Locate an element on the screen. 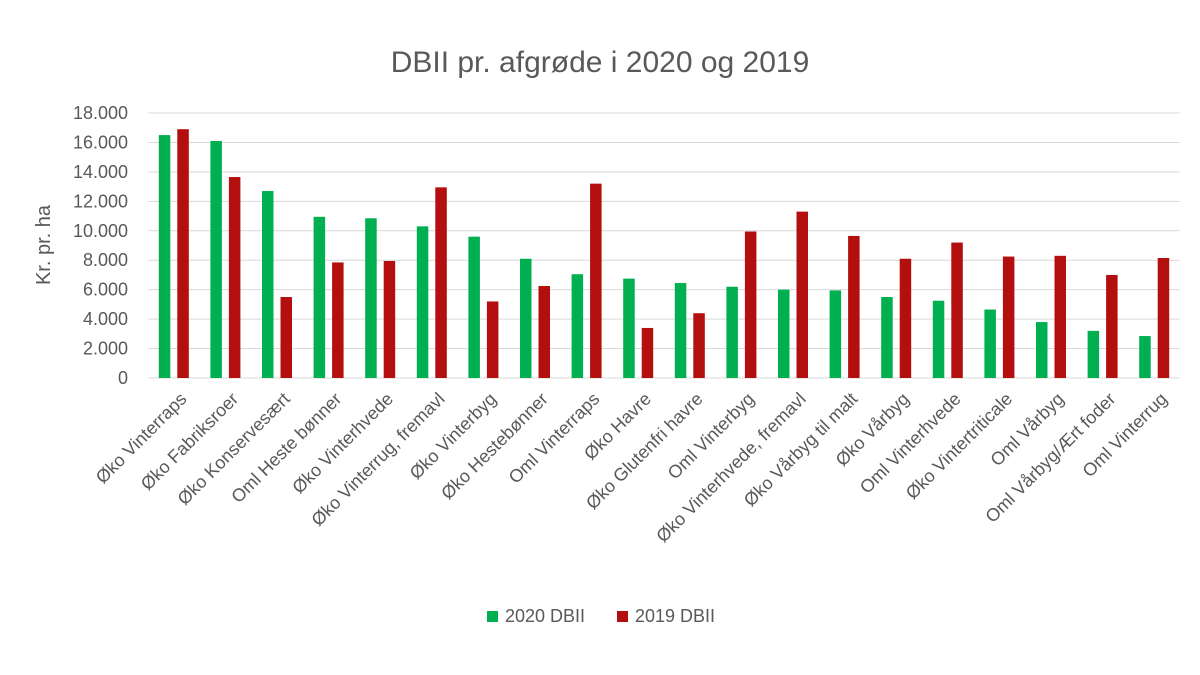 The width and height of the screenshot is (1200, 675). y-tick-label: 10.000 is located at coordinates (100, 231).